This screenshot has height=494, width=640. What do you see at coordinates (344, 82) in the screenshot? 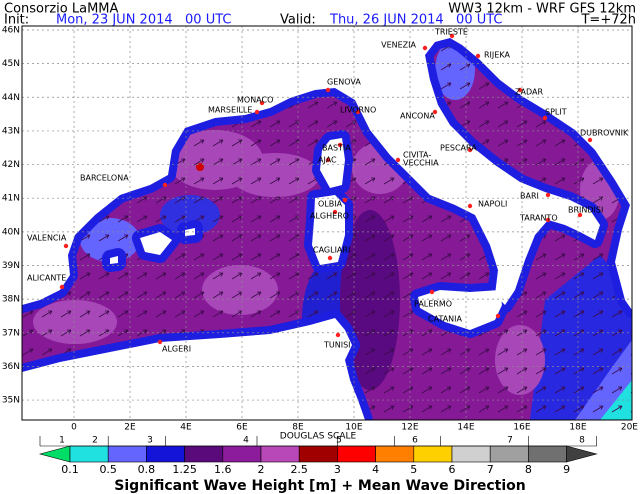
I see `city-label: GENOVA` at bounding box center [344, 82].